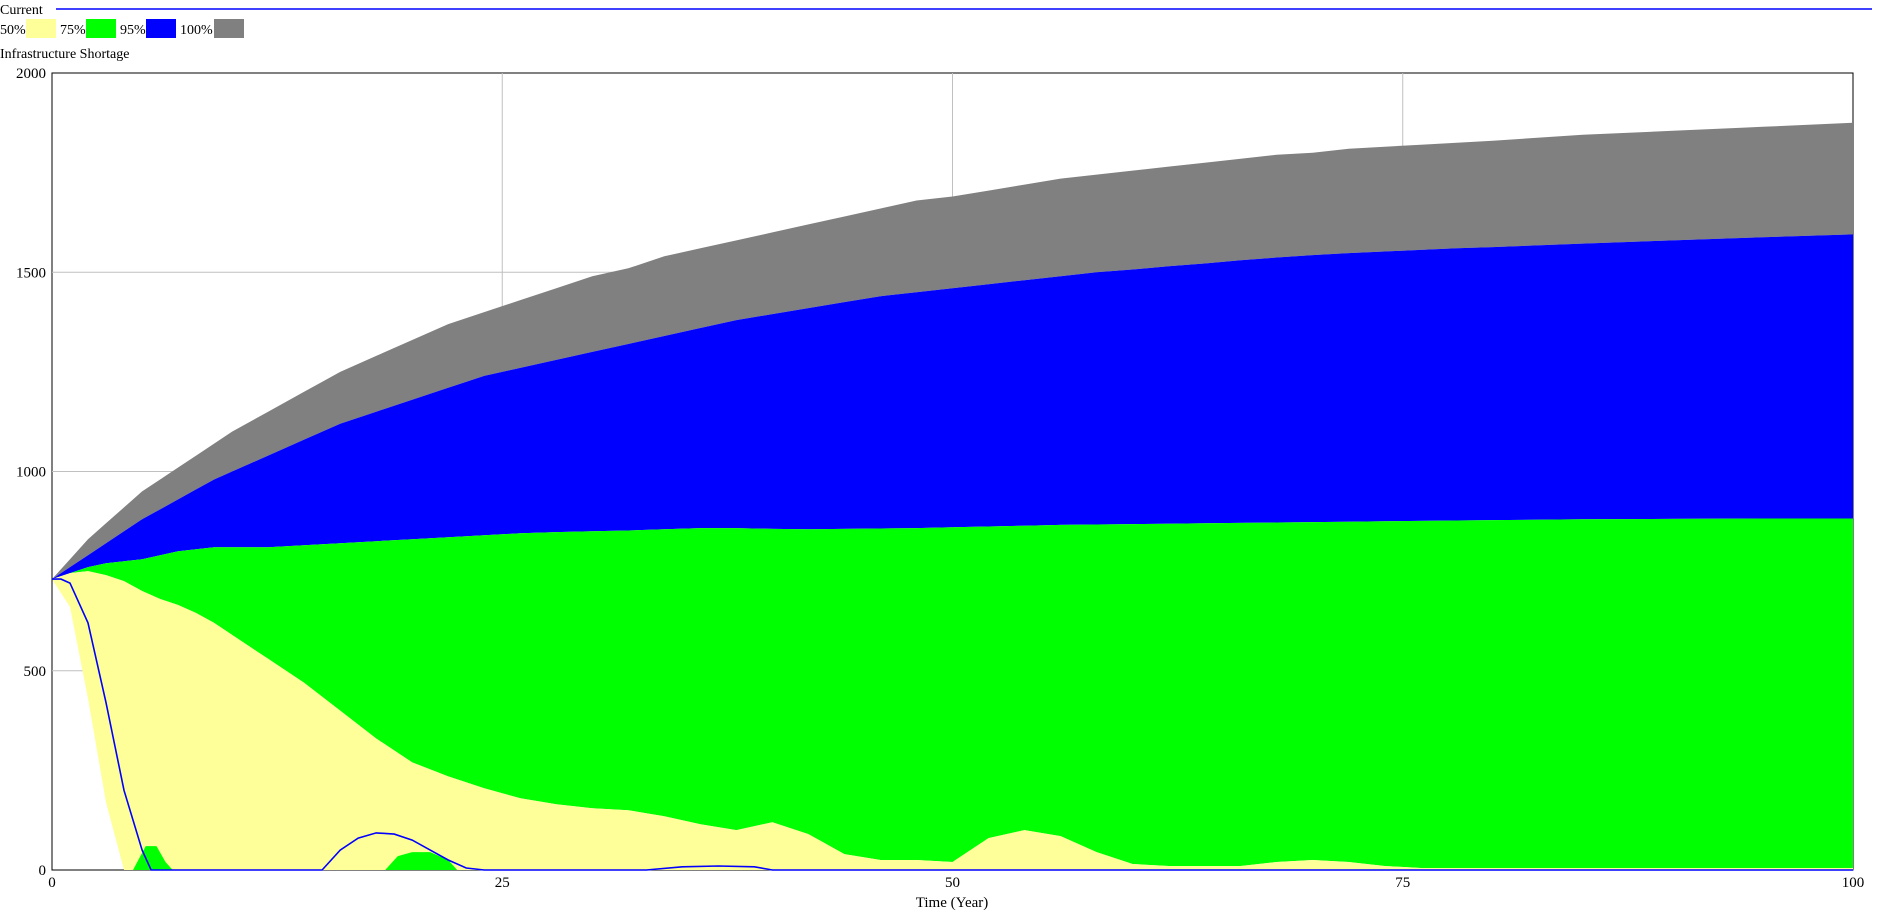  What do you see at coordinates (21, 10) in the screenshot?
I see `dataset-label: Current` at bounding box center [21, 10].